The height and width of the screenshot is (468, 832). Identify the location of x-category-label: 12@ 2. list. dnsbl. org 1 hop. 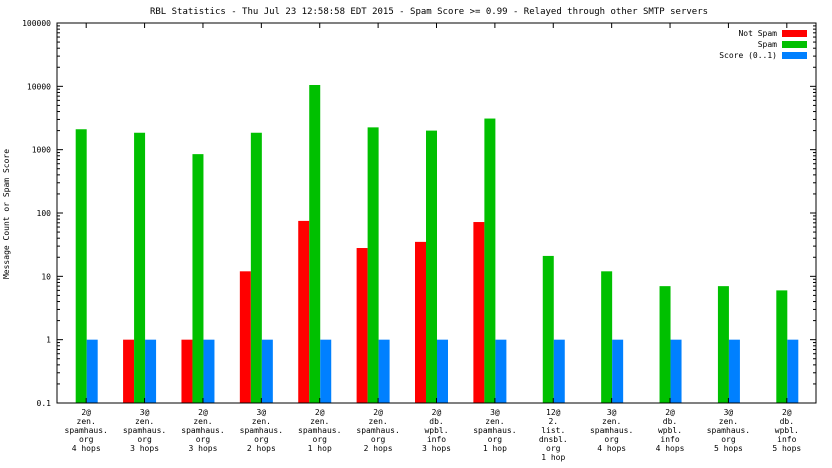
(553, 435).